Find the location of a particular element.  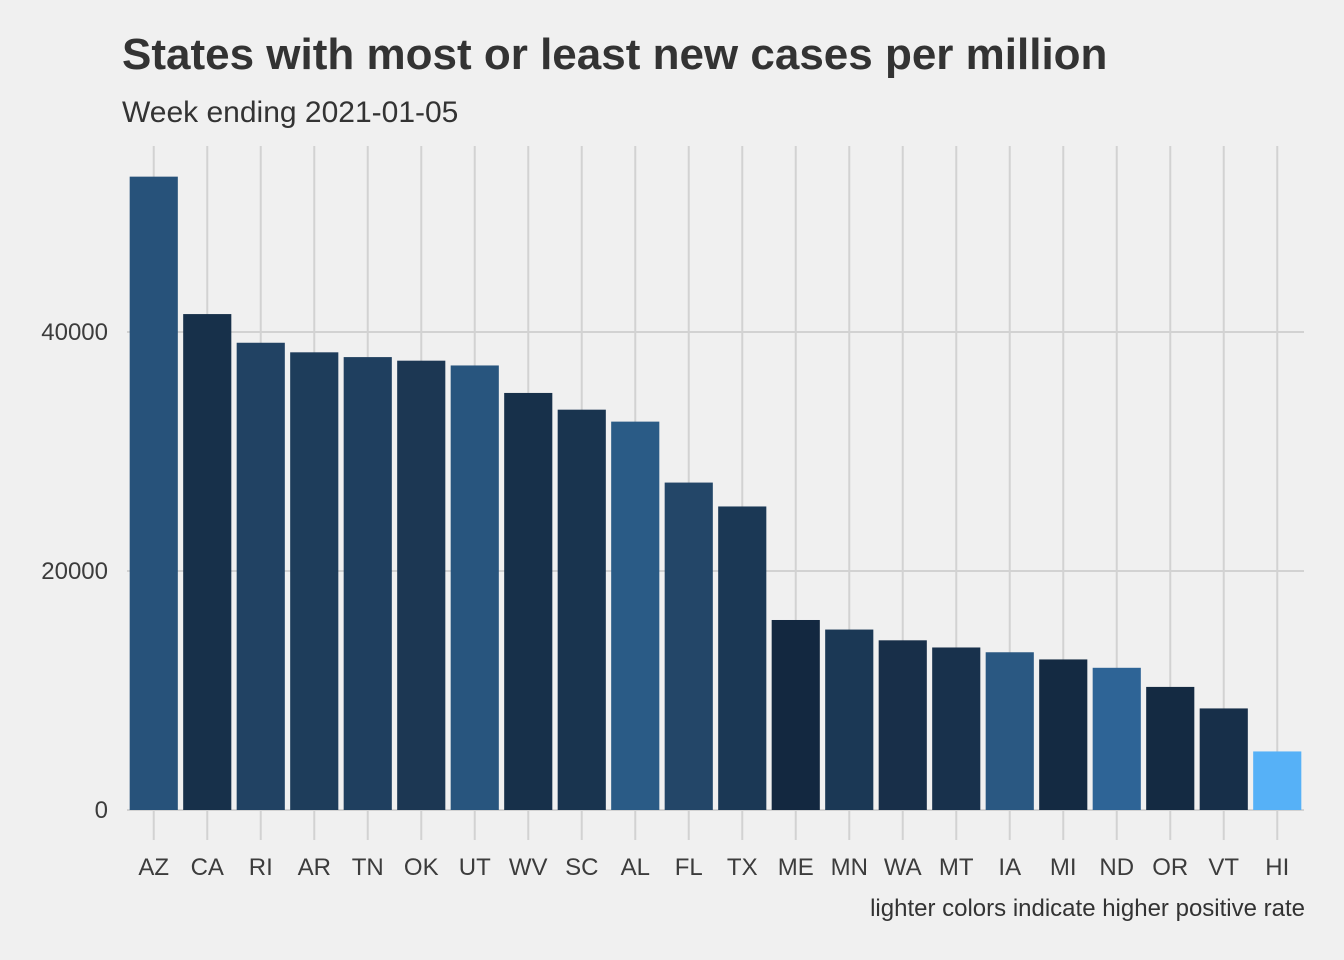

x-tick-label: HI is located at coordinates (1277, 867).